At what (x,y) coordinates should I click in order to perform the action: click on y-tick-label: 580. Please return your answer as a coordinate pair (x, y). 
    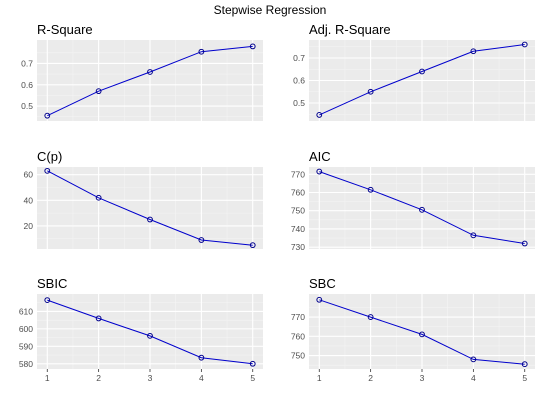
    Looking at the image, I should click on (26, 364).